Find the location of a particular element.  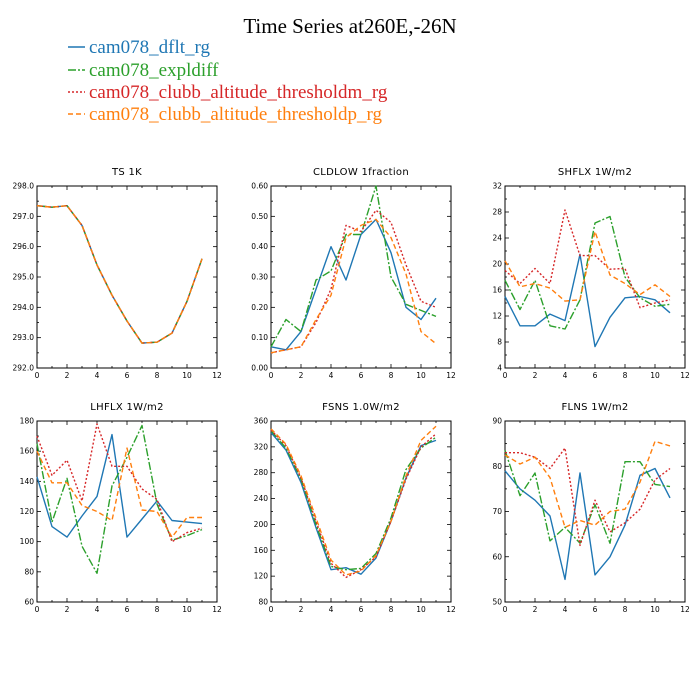

y-tick-label: 28 is located at coordinates (497, 212).